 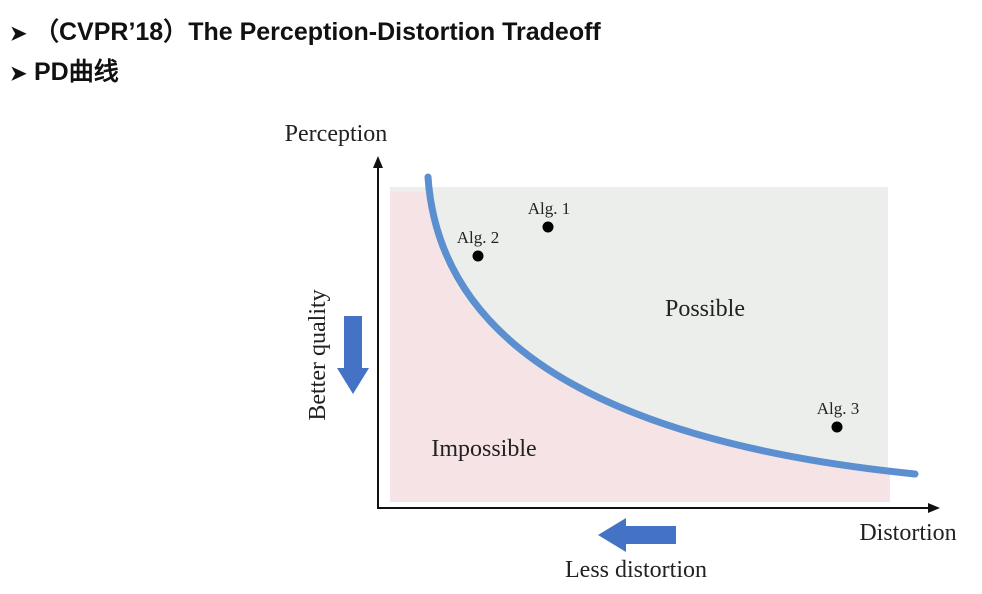 I want to click on alg2-label: Alg. 2, so click(x=478, y=237).